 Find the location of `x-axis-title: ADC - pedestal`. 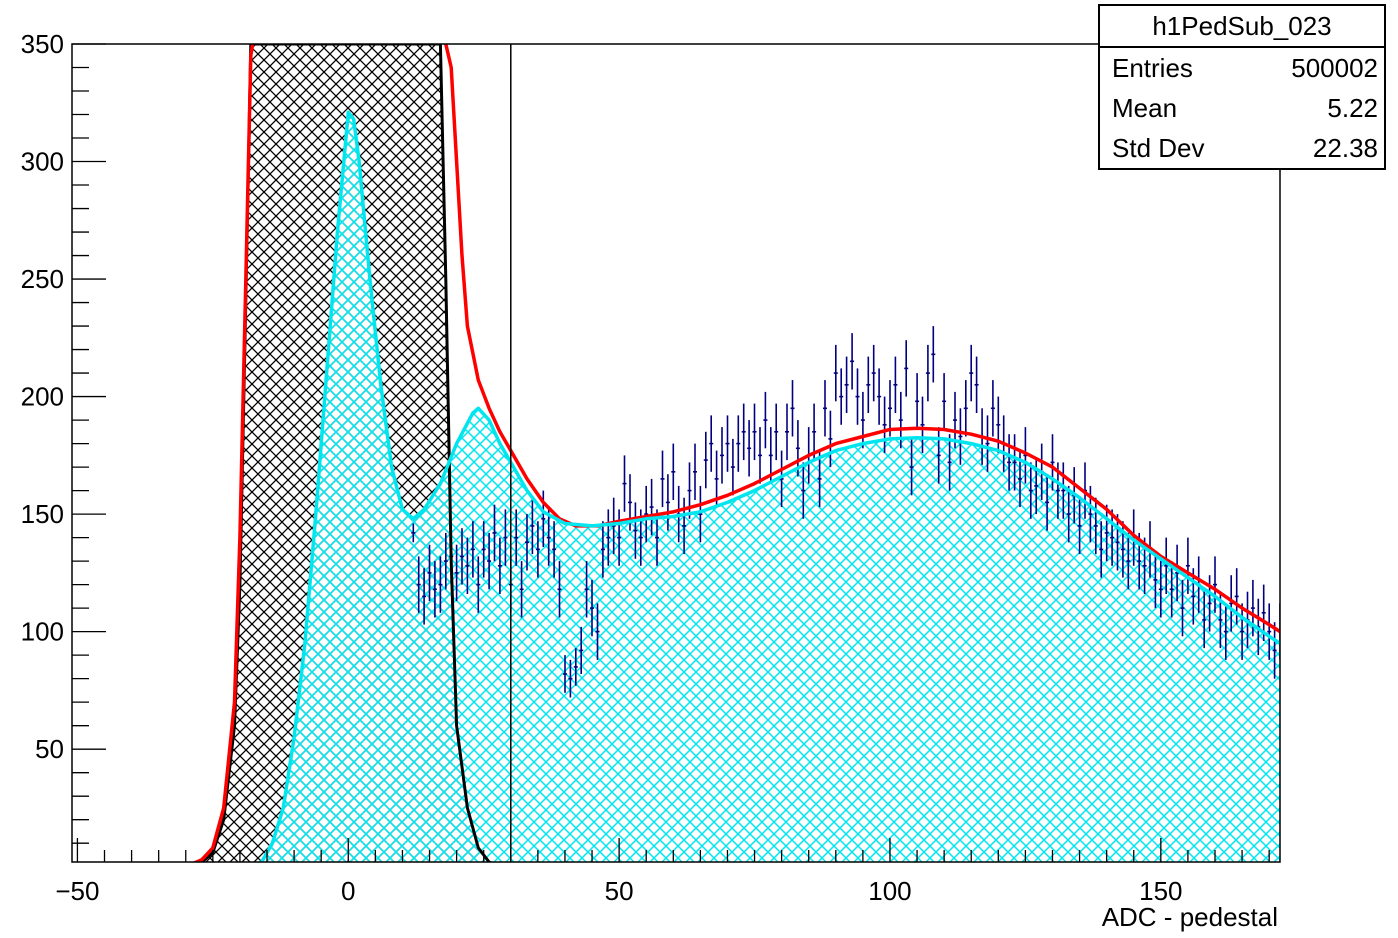

x-axis-title: ADC - pedestal is located at coordinates (1190, 917).